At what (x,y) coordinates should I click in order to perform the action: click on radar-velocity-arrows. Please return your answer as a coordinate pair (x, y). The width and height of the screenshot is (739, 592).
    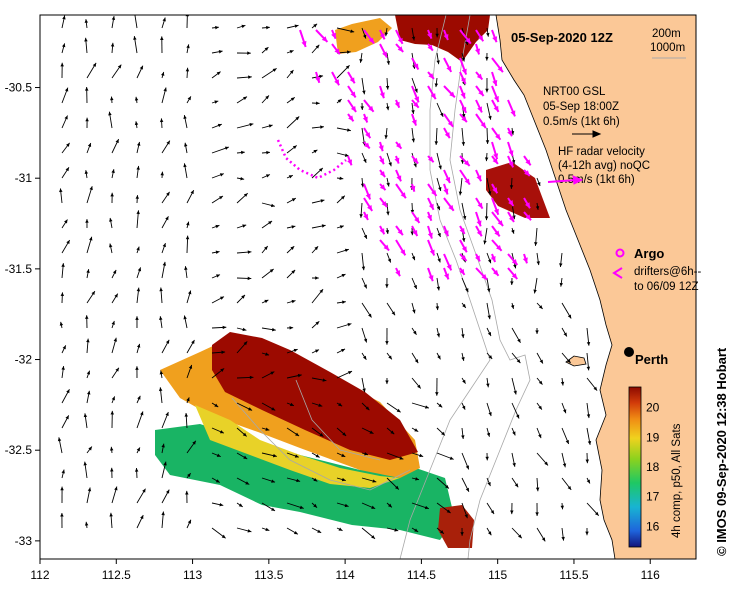
    Looking at the image, I should click on (415, 155).